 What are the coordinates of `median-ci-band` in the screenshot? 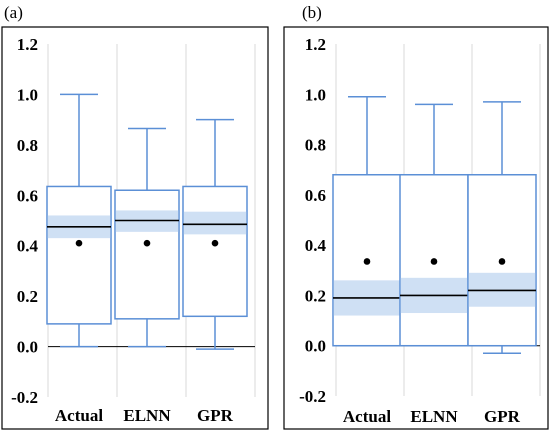 It's located at (215, 223).